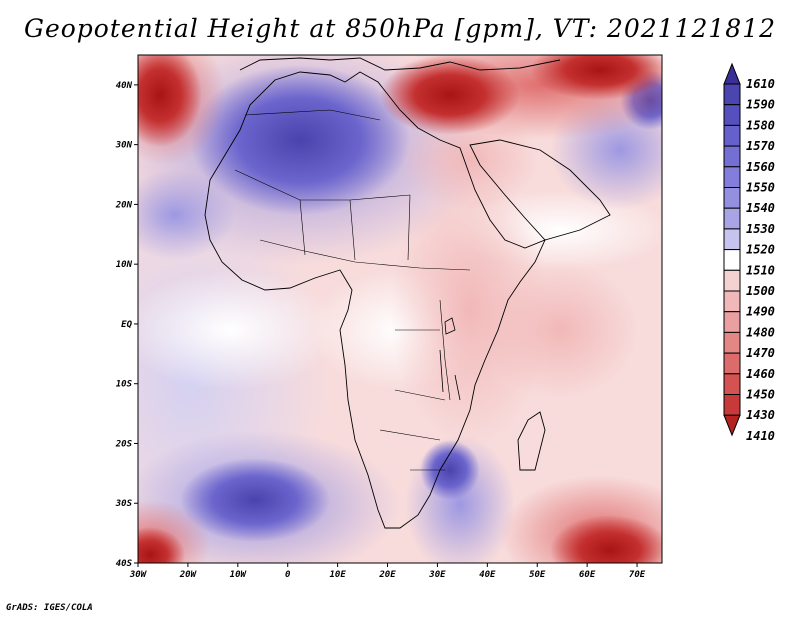 This screenshot has height=618, width=800. What do you see at coordinates (760, 332) in the screenshot?
I see `colorbar-label: 1480` at bounding box center [760, 332].